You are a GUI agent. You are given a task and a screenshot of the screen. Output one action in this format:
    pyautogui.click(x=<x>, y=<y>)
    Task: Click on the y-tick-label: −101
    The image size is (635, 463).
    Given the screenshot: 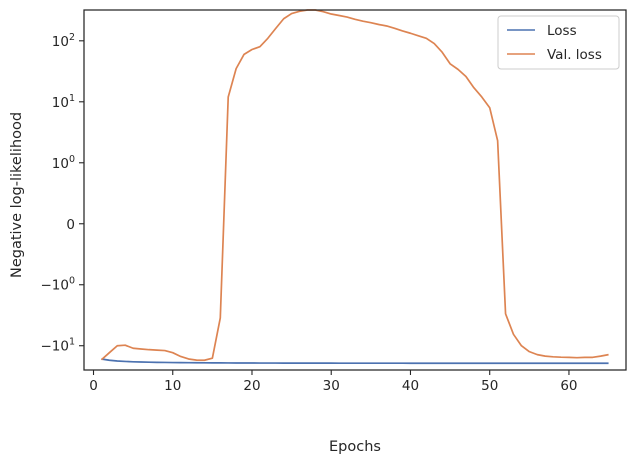 What is the action you would take?
    pyautogui.click(x=57, y=346)
    